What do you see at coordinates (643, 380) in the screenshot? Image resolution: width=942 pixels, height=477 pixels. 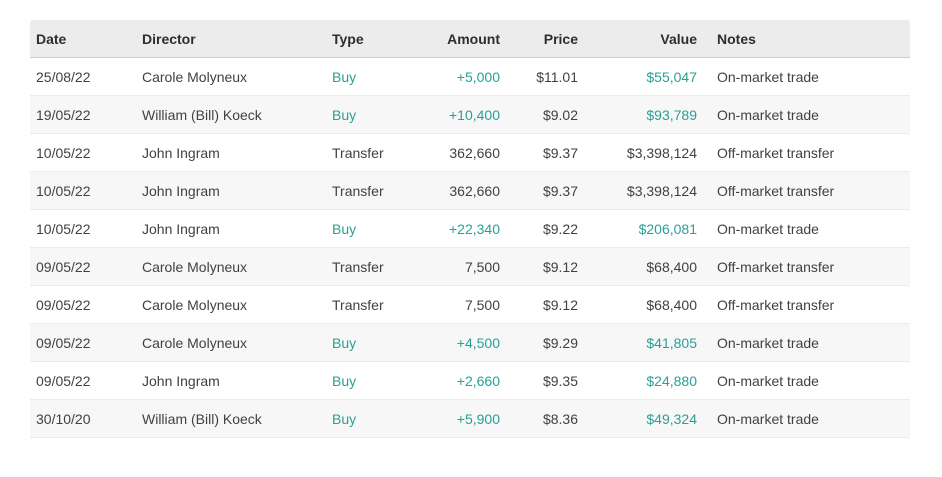 I see `value-cell: $24,880` at bounding box center [643, 380].